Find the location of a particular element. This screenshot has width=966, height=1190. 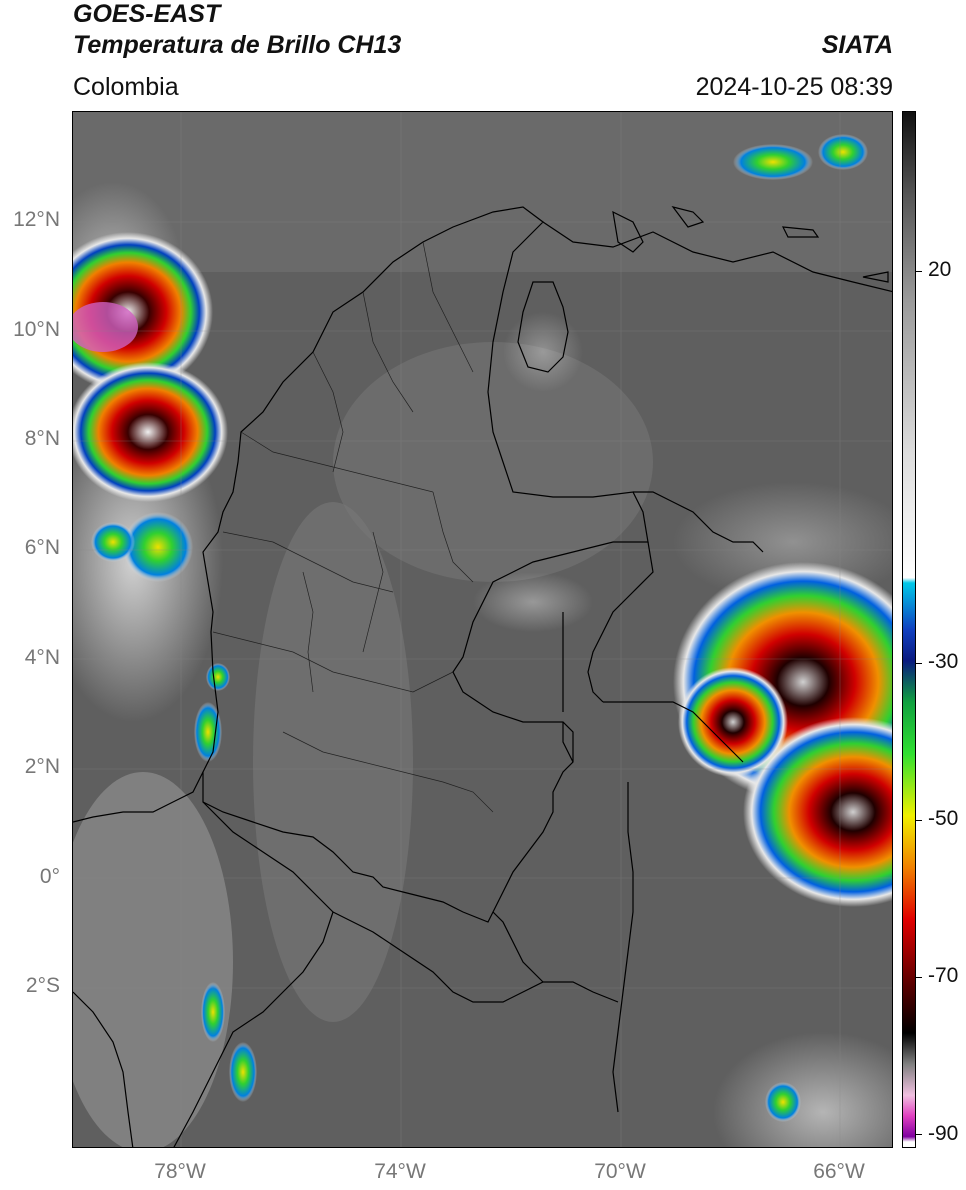

lat-label-4n: 4°N is located at coordinates (42, 657).